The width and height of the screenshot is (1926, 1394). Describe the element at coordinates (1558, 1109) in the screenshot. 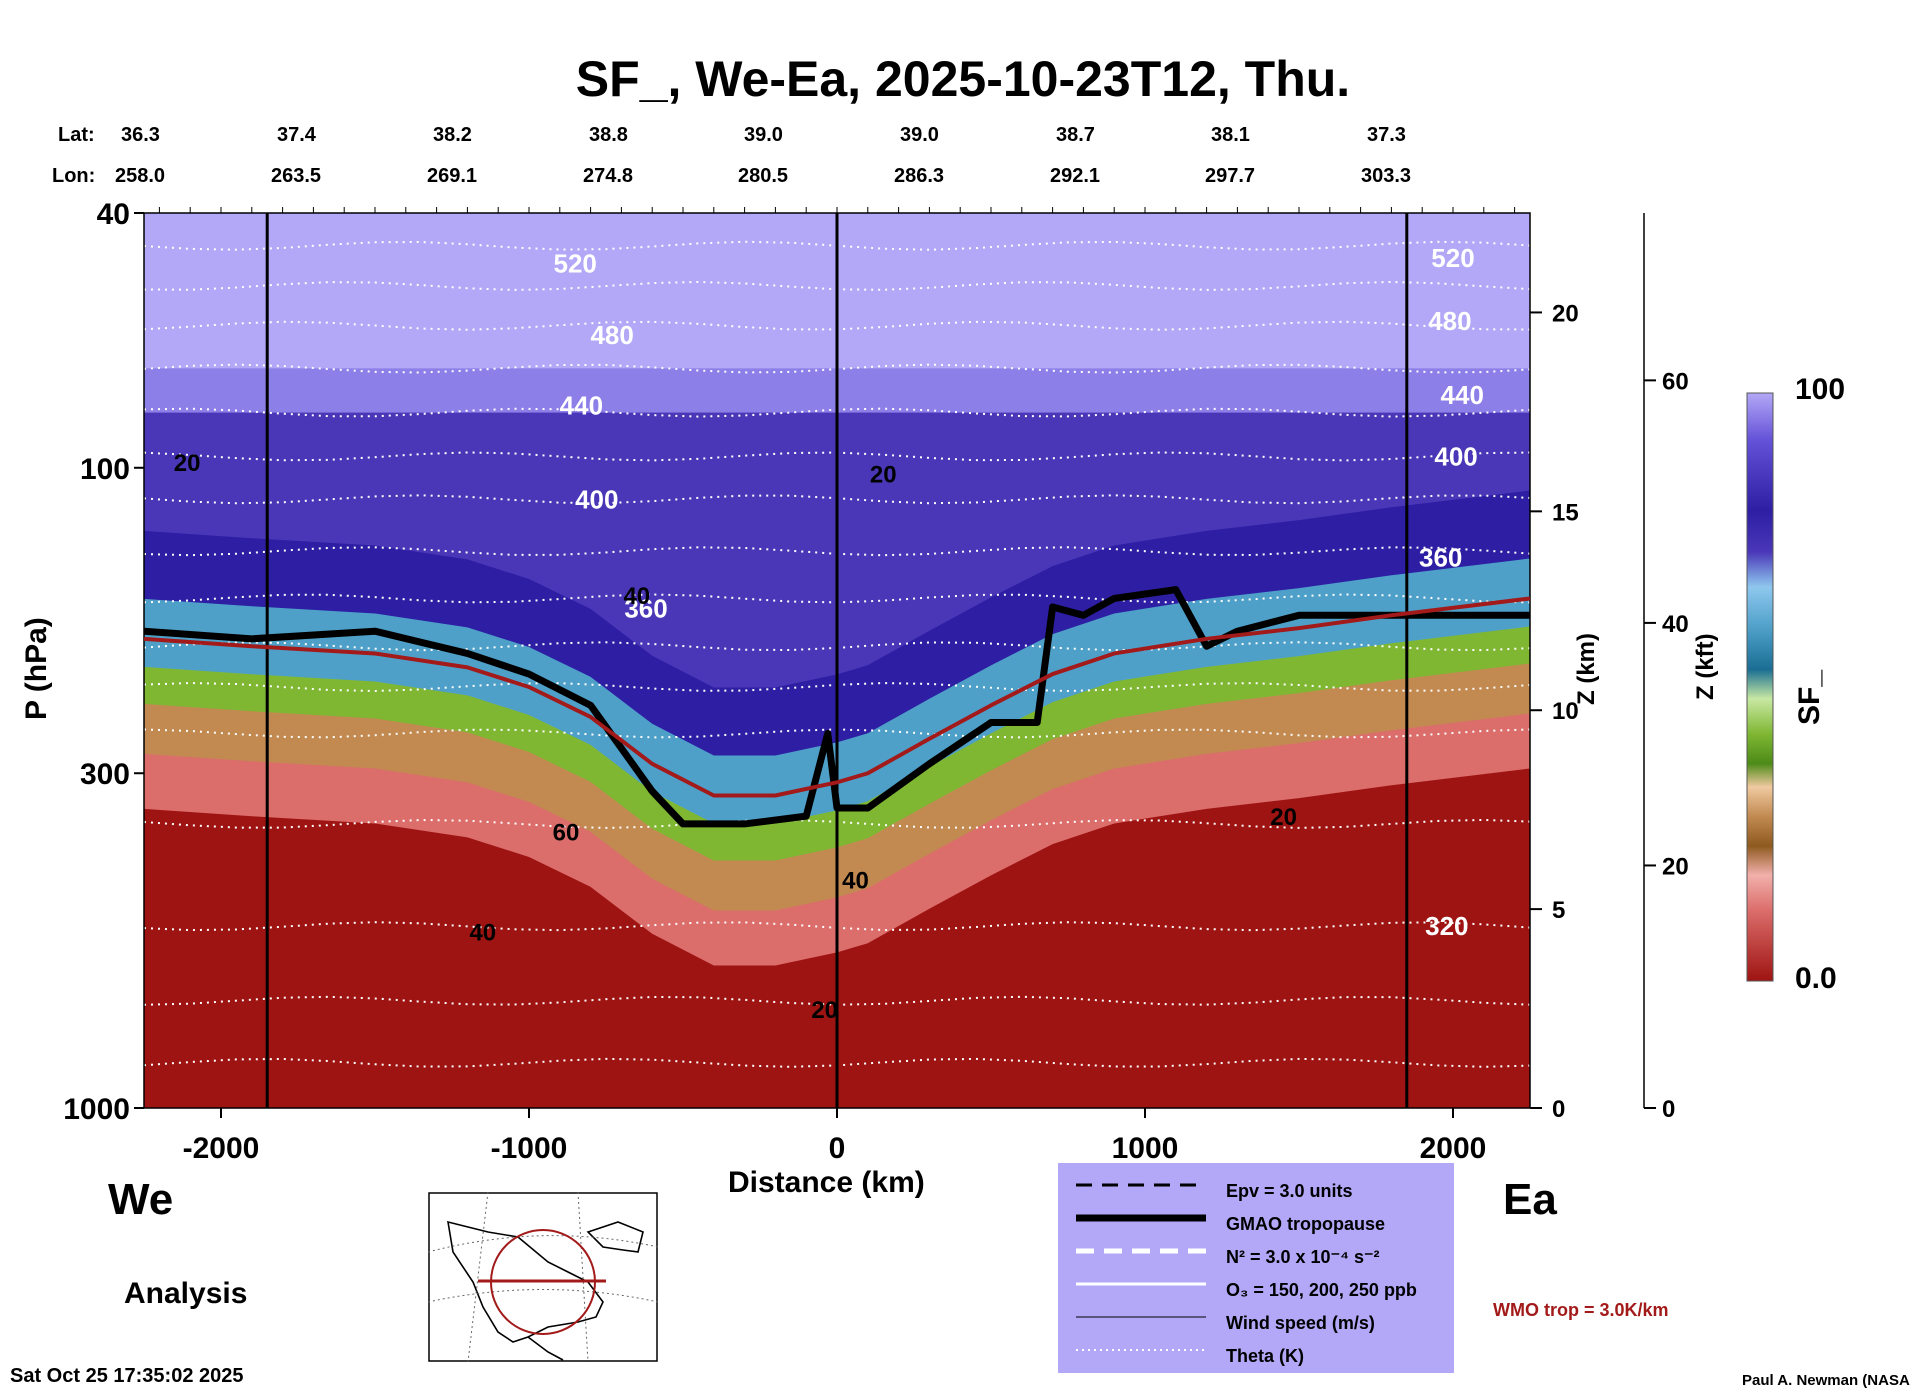

I see `z-km-tick-label: 0` at that location.